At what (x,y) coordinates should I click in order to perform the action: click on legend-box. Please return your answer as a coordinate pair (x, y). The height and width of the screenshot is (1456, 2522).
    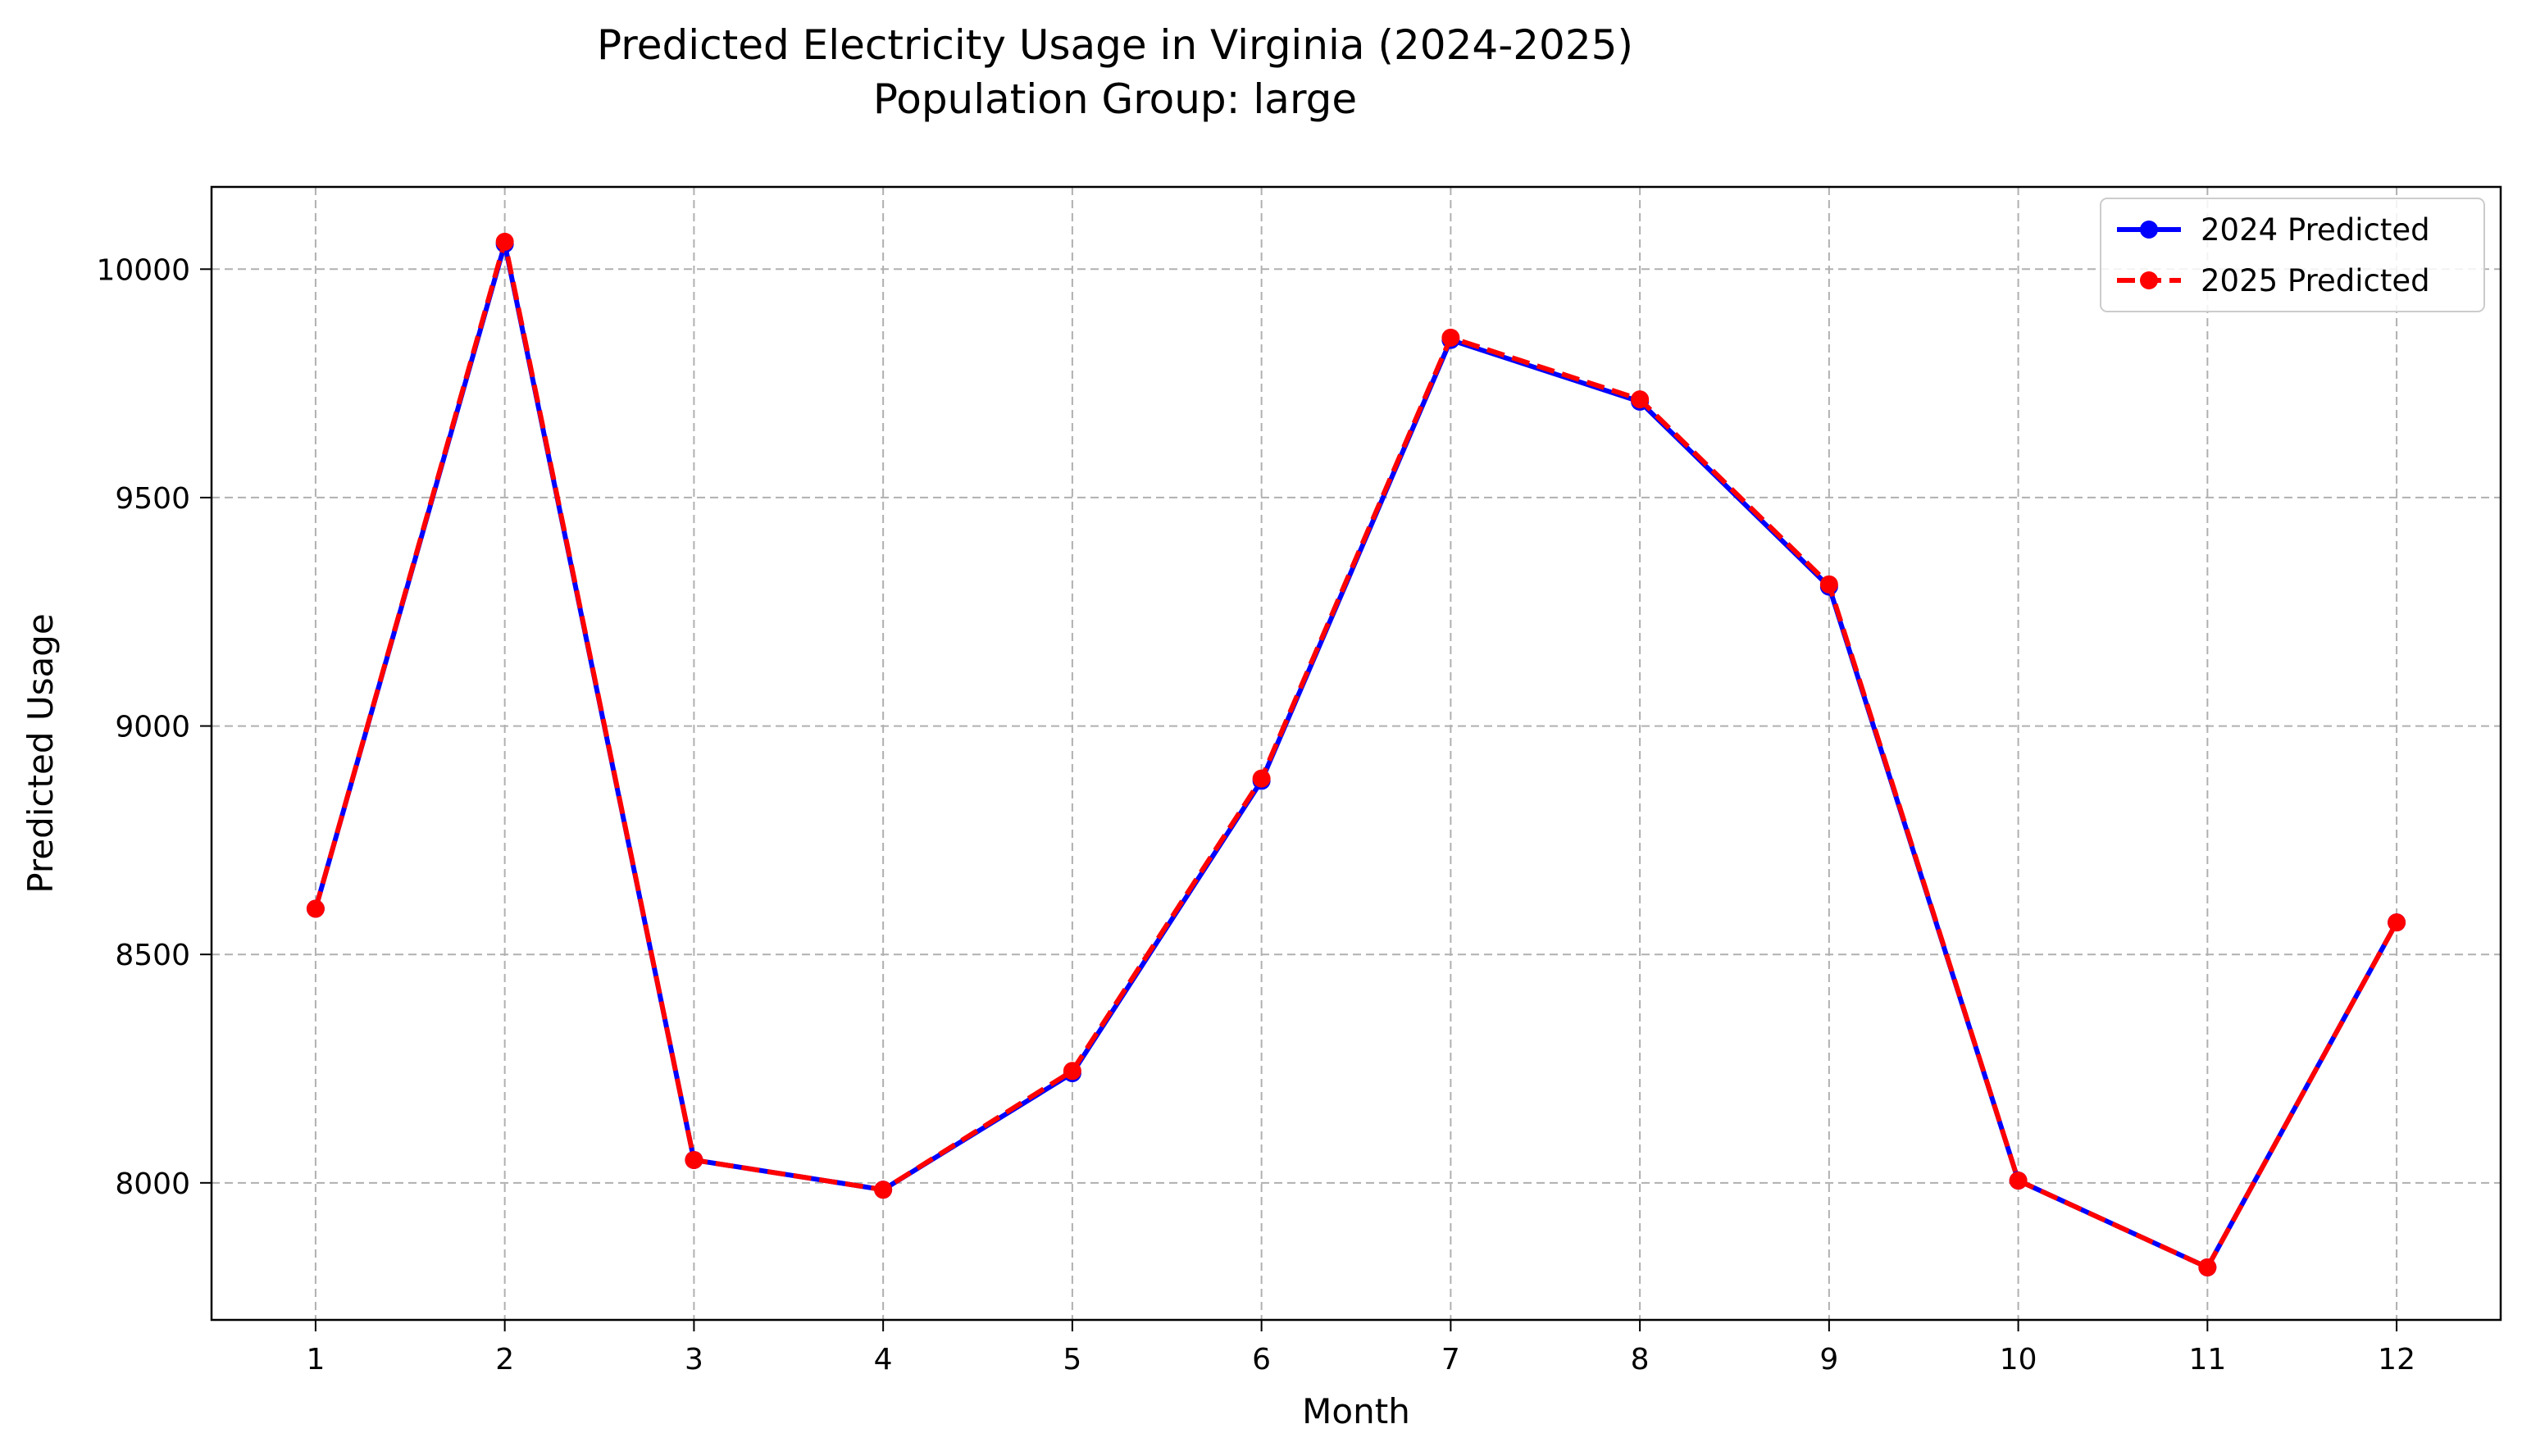
    Looking at the image, I should click on (2293, 255).